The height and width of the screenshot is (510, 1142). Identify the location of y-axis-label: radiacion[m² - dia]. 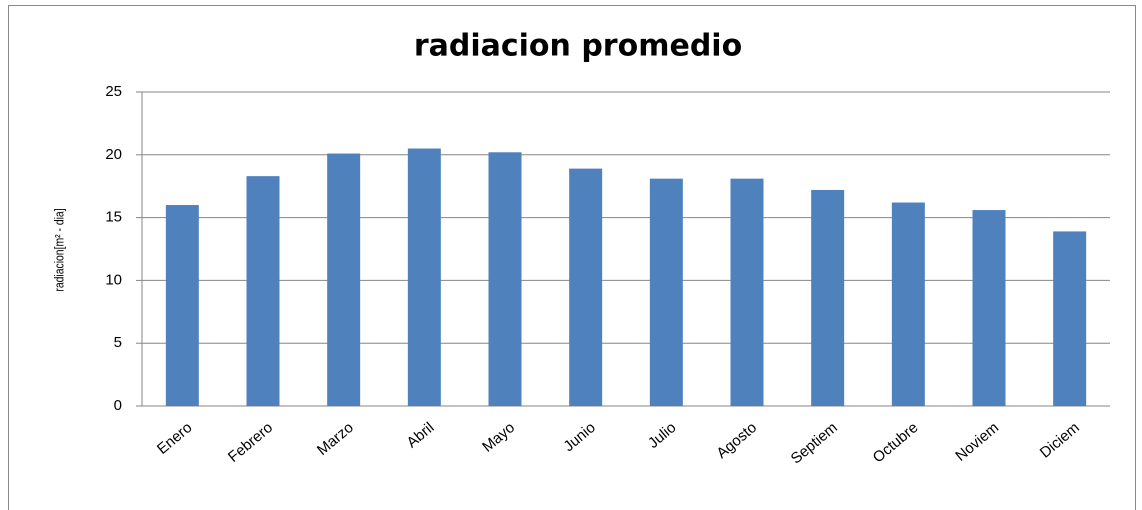
(59, 249).